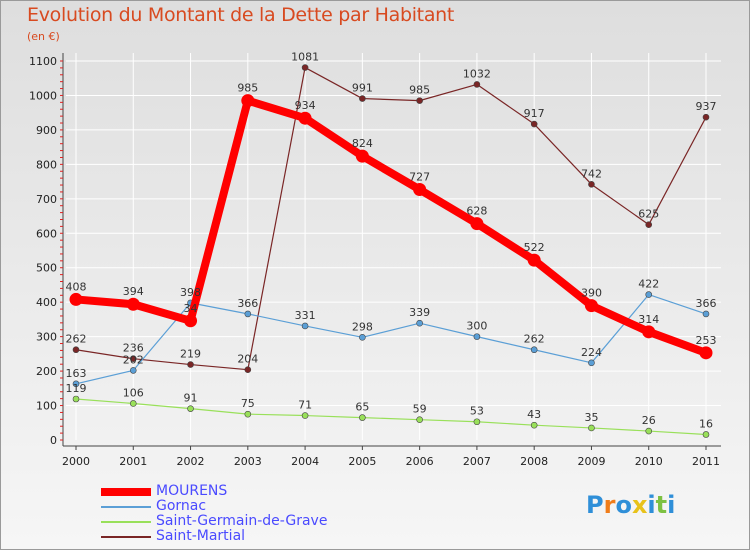 This screenshot has height=550, width=750. Describe the element at coordinates (419, 90) in the screenshot. I see `data-label-saint-martial: 985` at that location.